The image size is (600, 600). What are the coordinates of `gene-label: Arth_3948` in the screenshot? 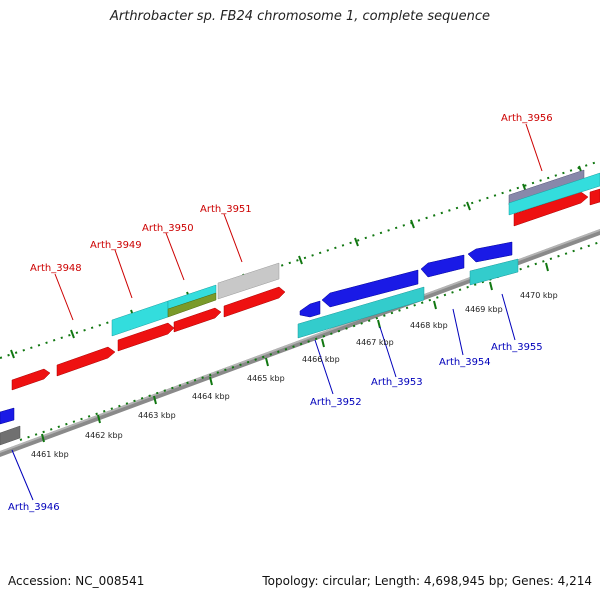 It's located at (56, 268).